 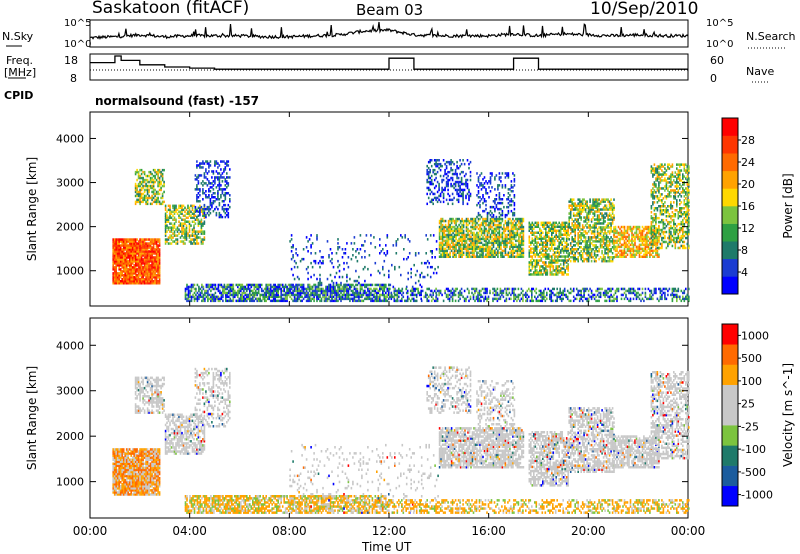 I want to click on power-colorbar-label: 20, so click(x=748, y=184).